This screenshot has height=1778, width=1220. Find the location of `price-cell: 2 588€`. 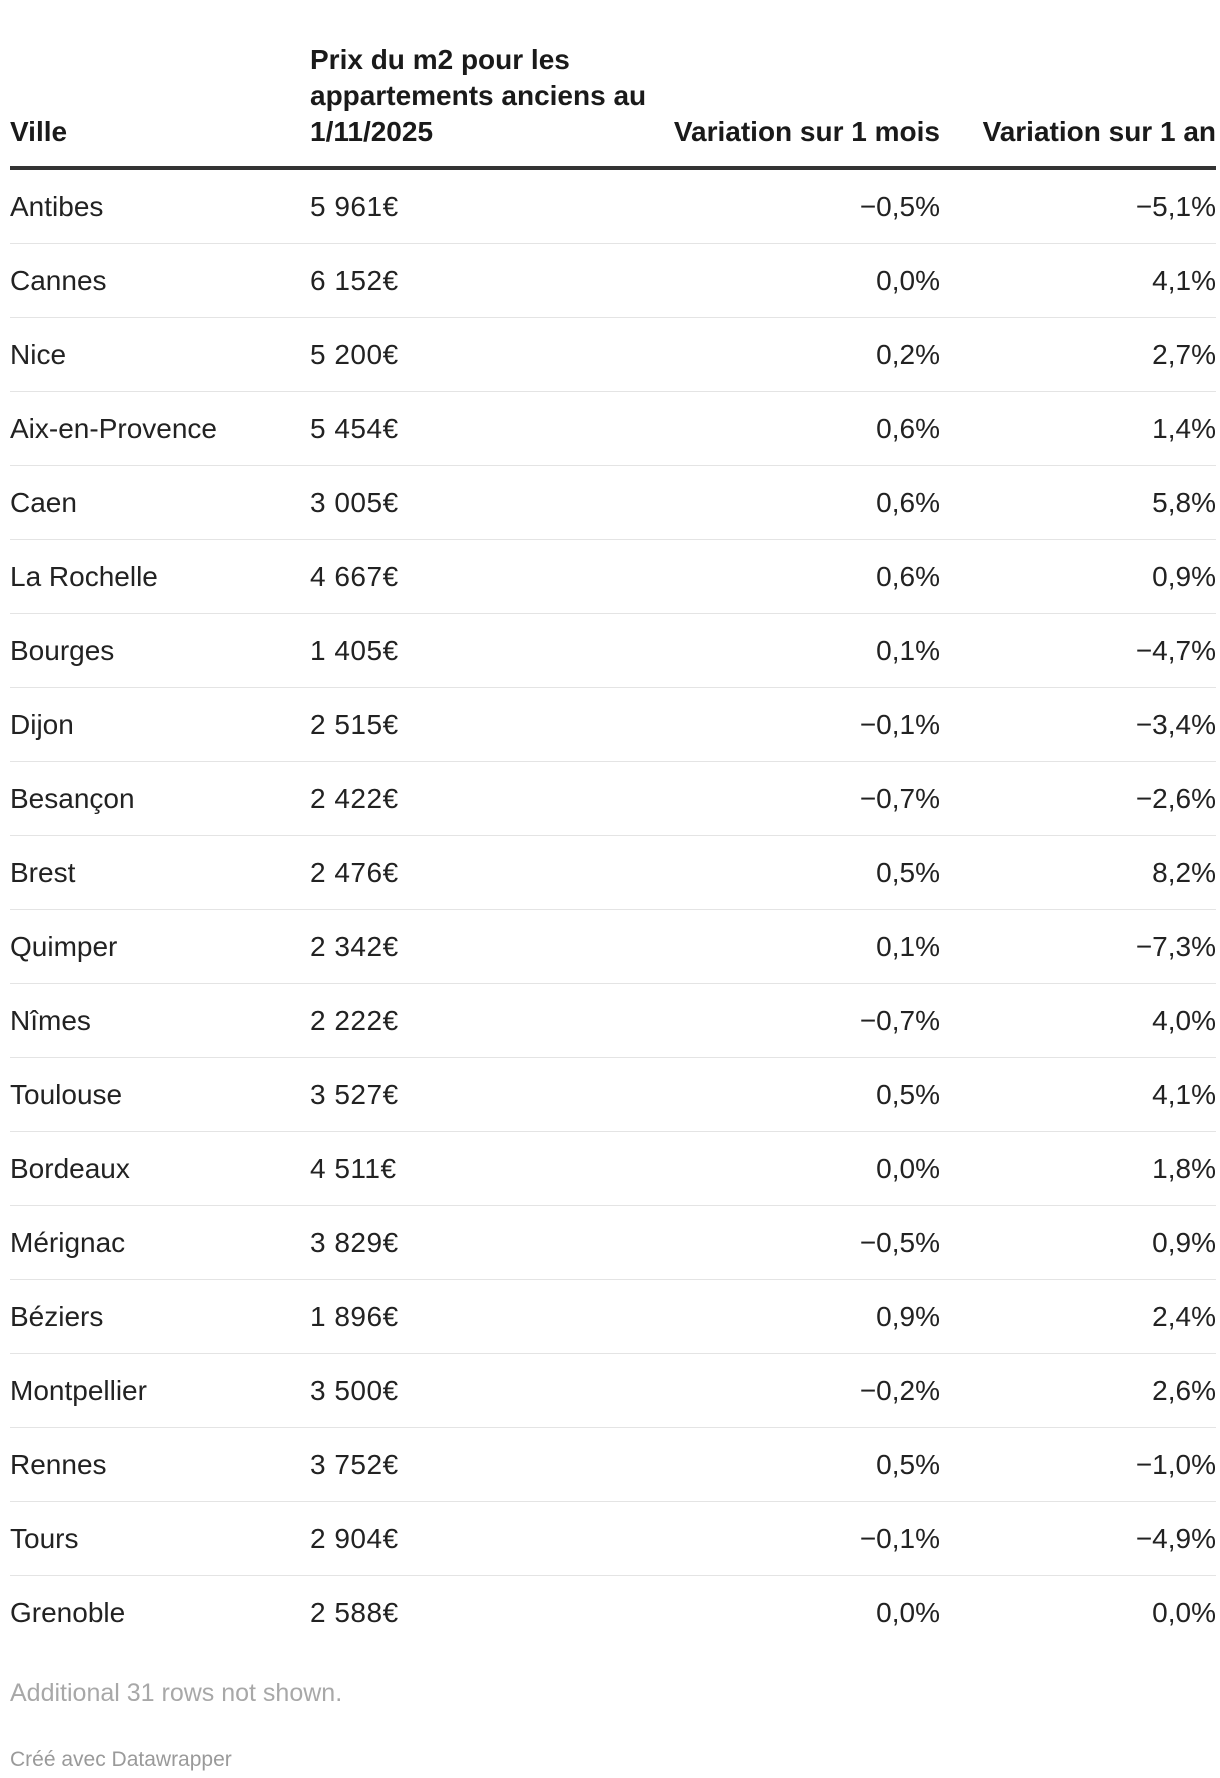

price-cell: 2 588€ is located at coordinates (354, 1612).